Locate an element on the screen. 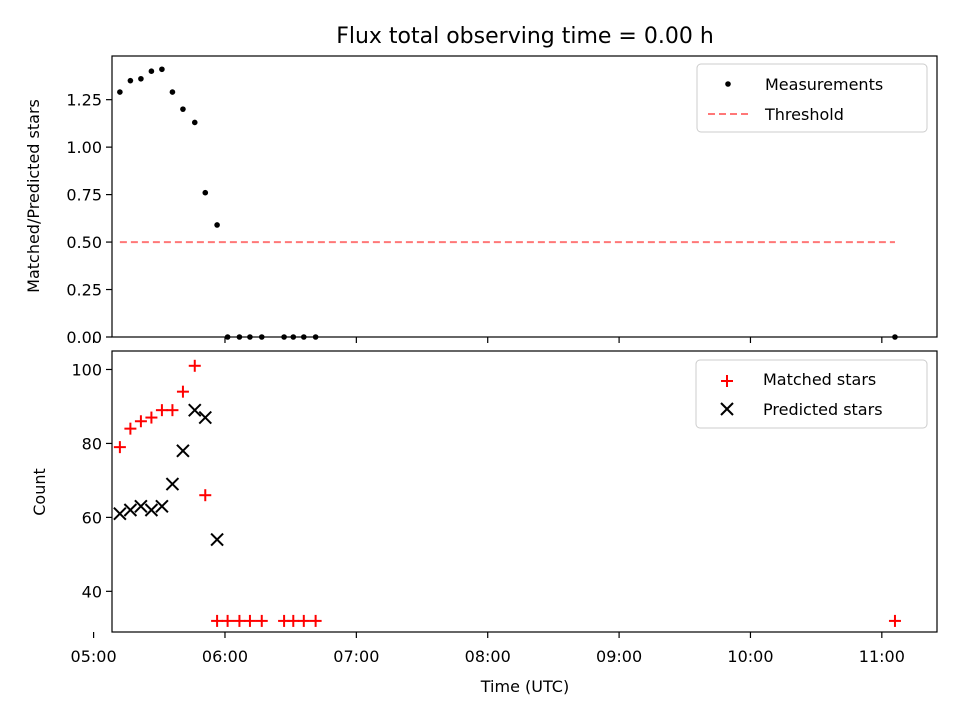  x-tick-label: 11:00 is located at coordinates (882, 656).